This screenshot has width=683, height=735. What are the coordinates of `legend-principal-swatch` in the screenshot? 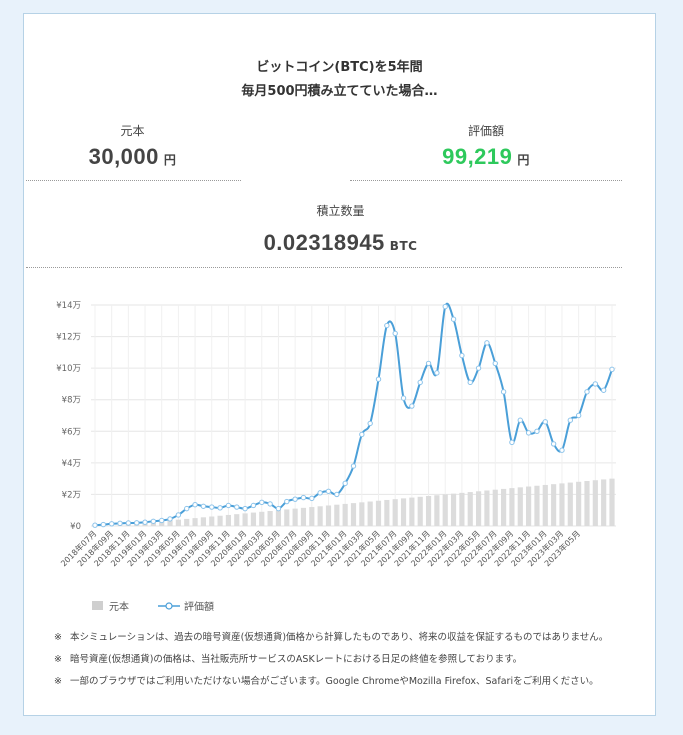 It's located at (97, 605).